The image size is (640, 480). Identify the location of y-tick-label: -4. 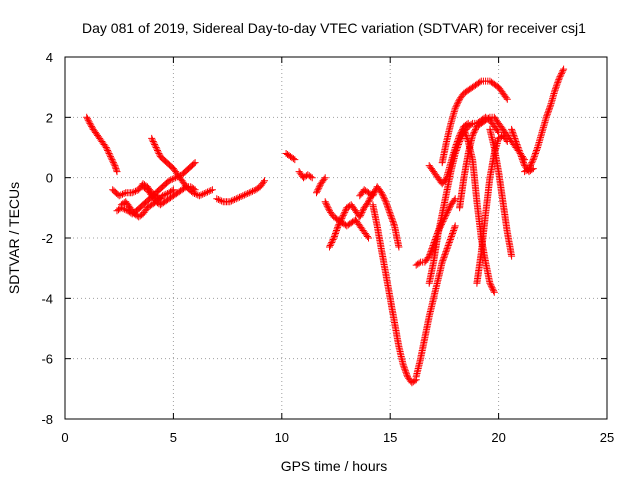
(47, 298).